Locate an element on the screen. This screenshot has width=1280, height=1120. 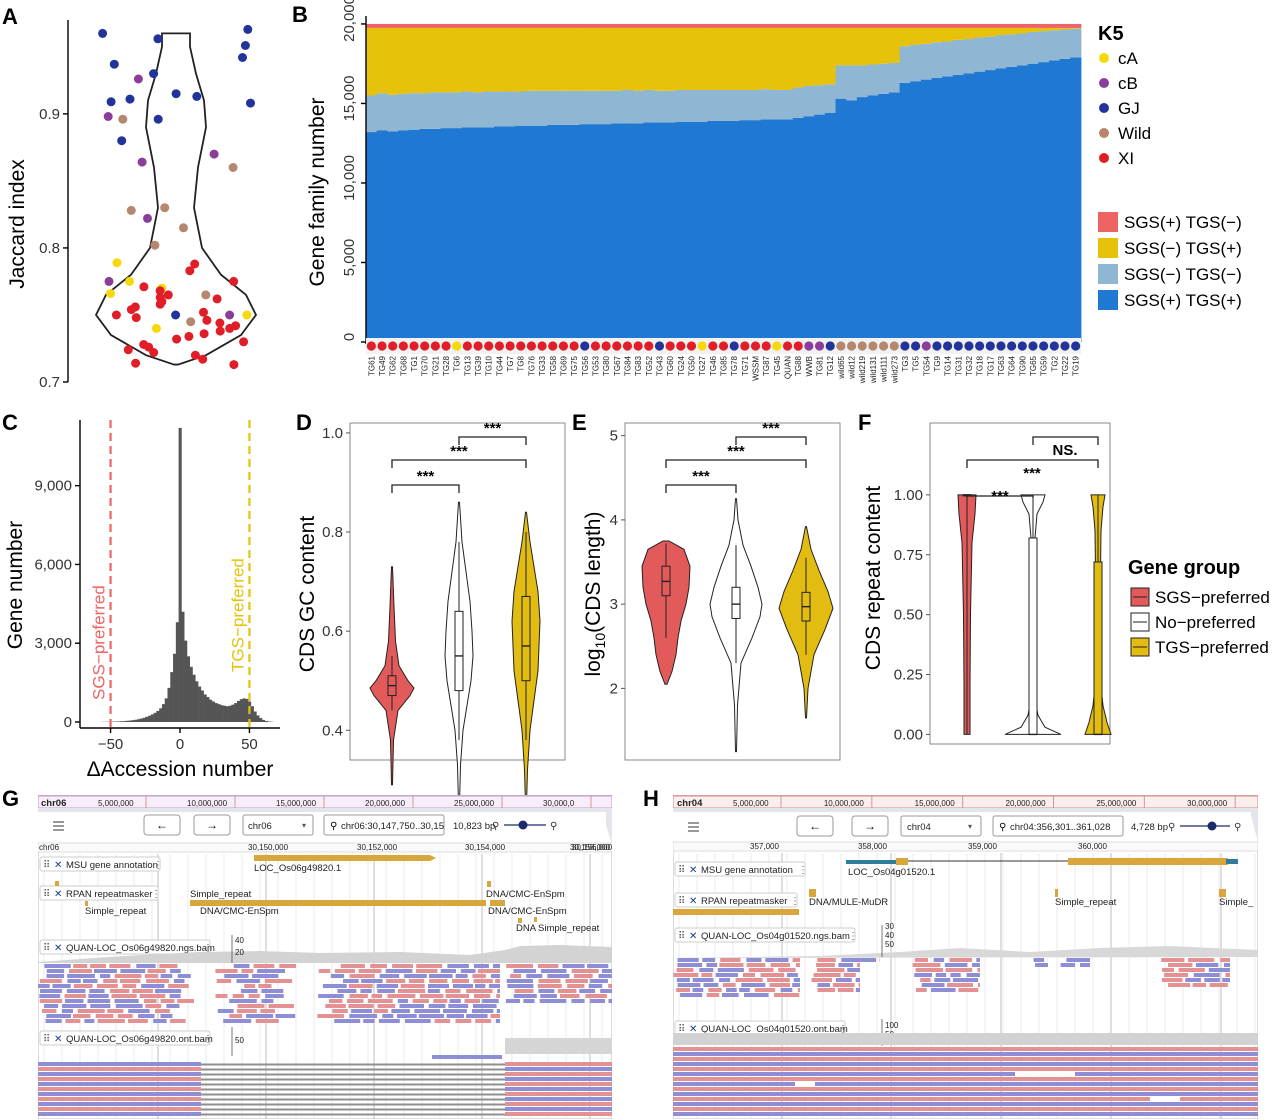
g-zoom-thumb is located at coordinates (523, 825).